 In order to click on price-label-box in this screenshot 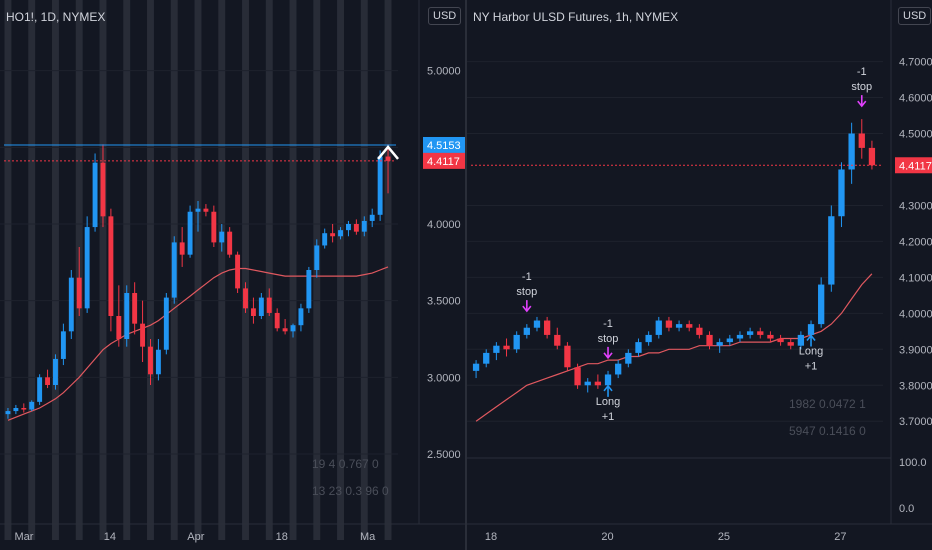, I will do `click(444, 160)`.